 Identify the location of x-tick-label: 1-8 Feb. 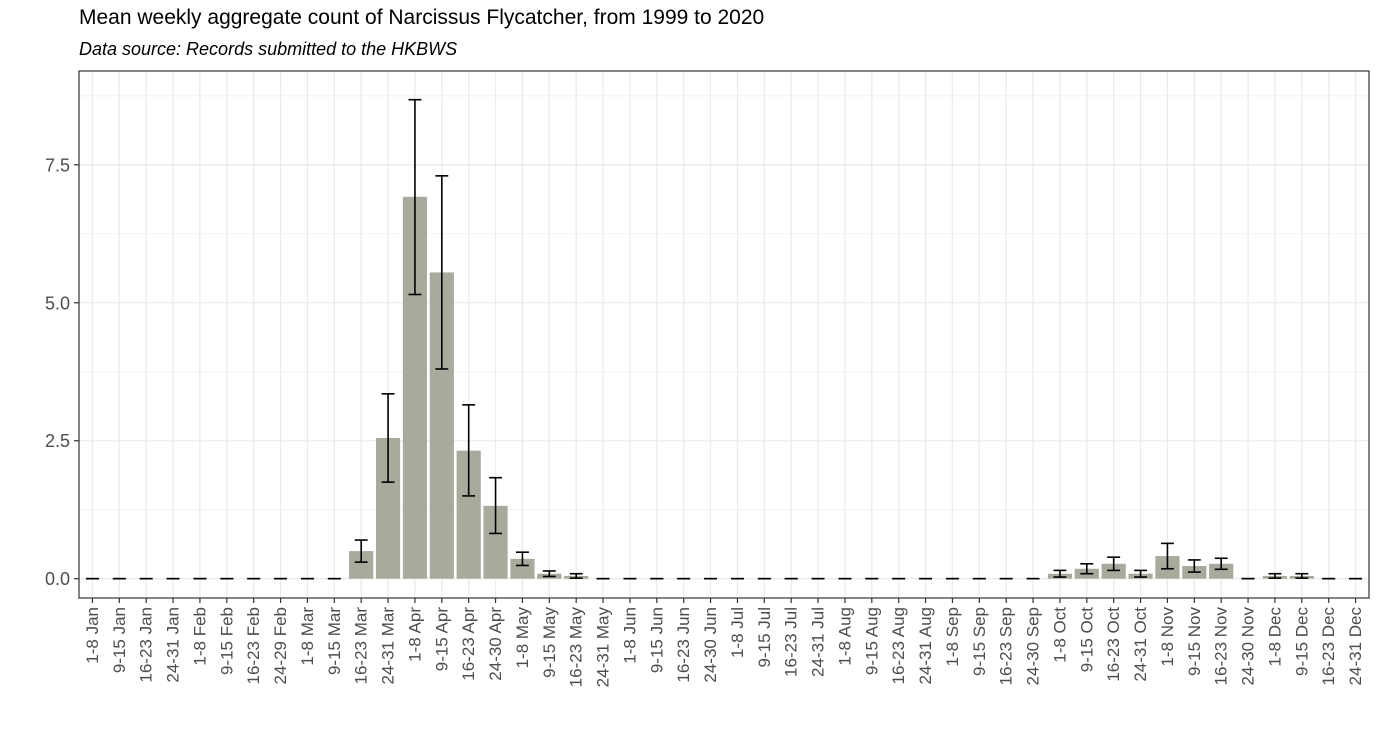
(199, 636).